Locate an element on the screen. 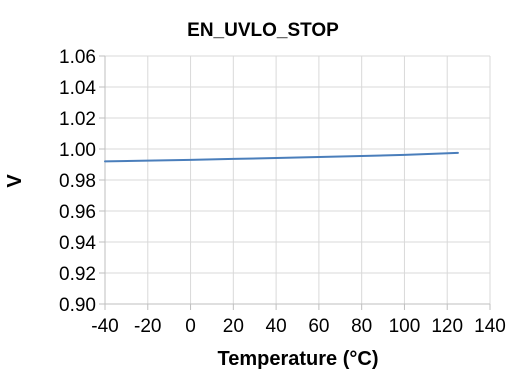 This screenshot has width=523, height=374. y-tick-label: 1.02 is located at coordinates (77, 119).